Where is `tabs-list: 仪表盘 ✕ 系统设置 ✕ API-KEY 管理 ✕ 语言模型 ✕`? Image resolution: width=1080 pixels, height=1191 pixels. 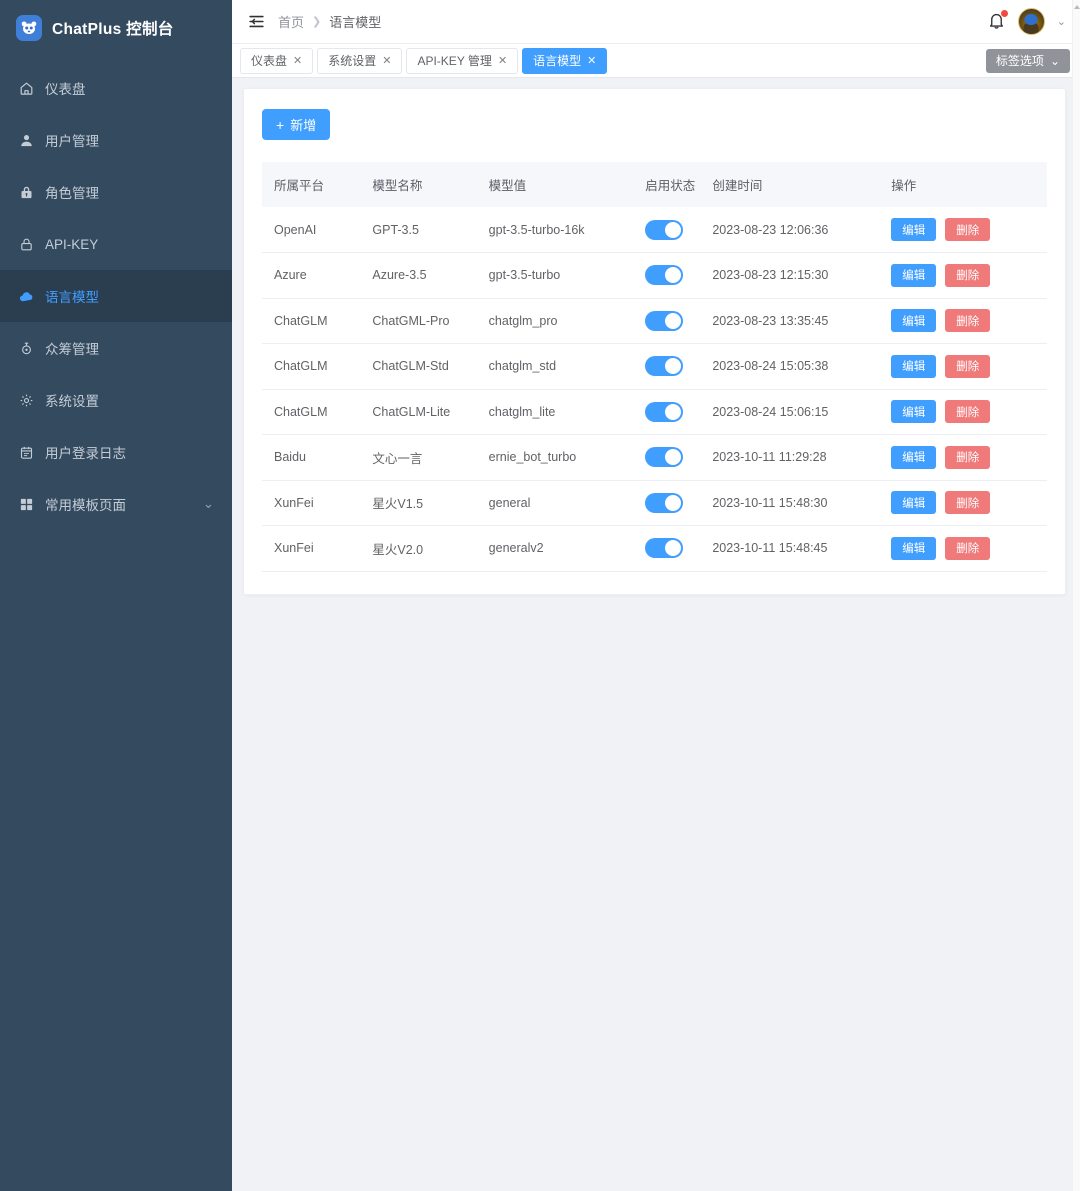
tabs-list: 仪表盘 ✕ 系统设置 ✕ API-KEY 管理 ✕ 语言模型 ✕ is located at coordinates (422, 60).